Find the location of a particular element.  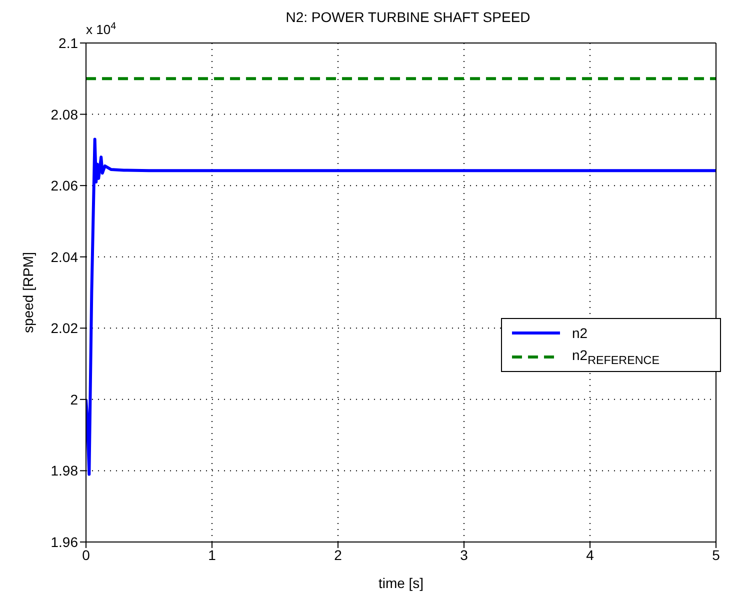

y-tick-label: 2.02 is located at coordinates (64, 328).